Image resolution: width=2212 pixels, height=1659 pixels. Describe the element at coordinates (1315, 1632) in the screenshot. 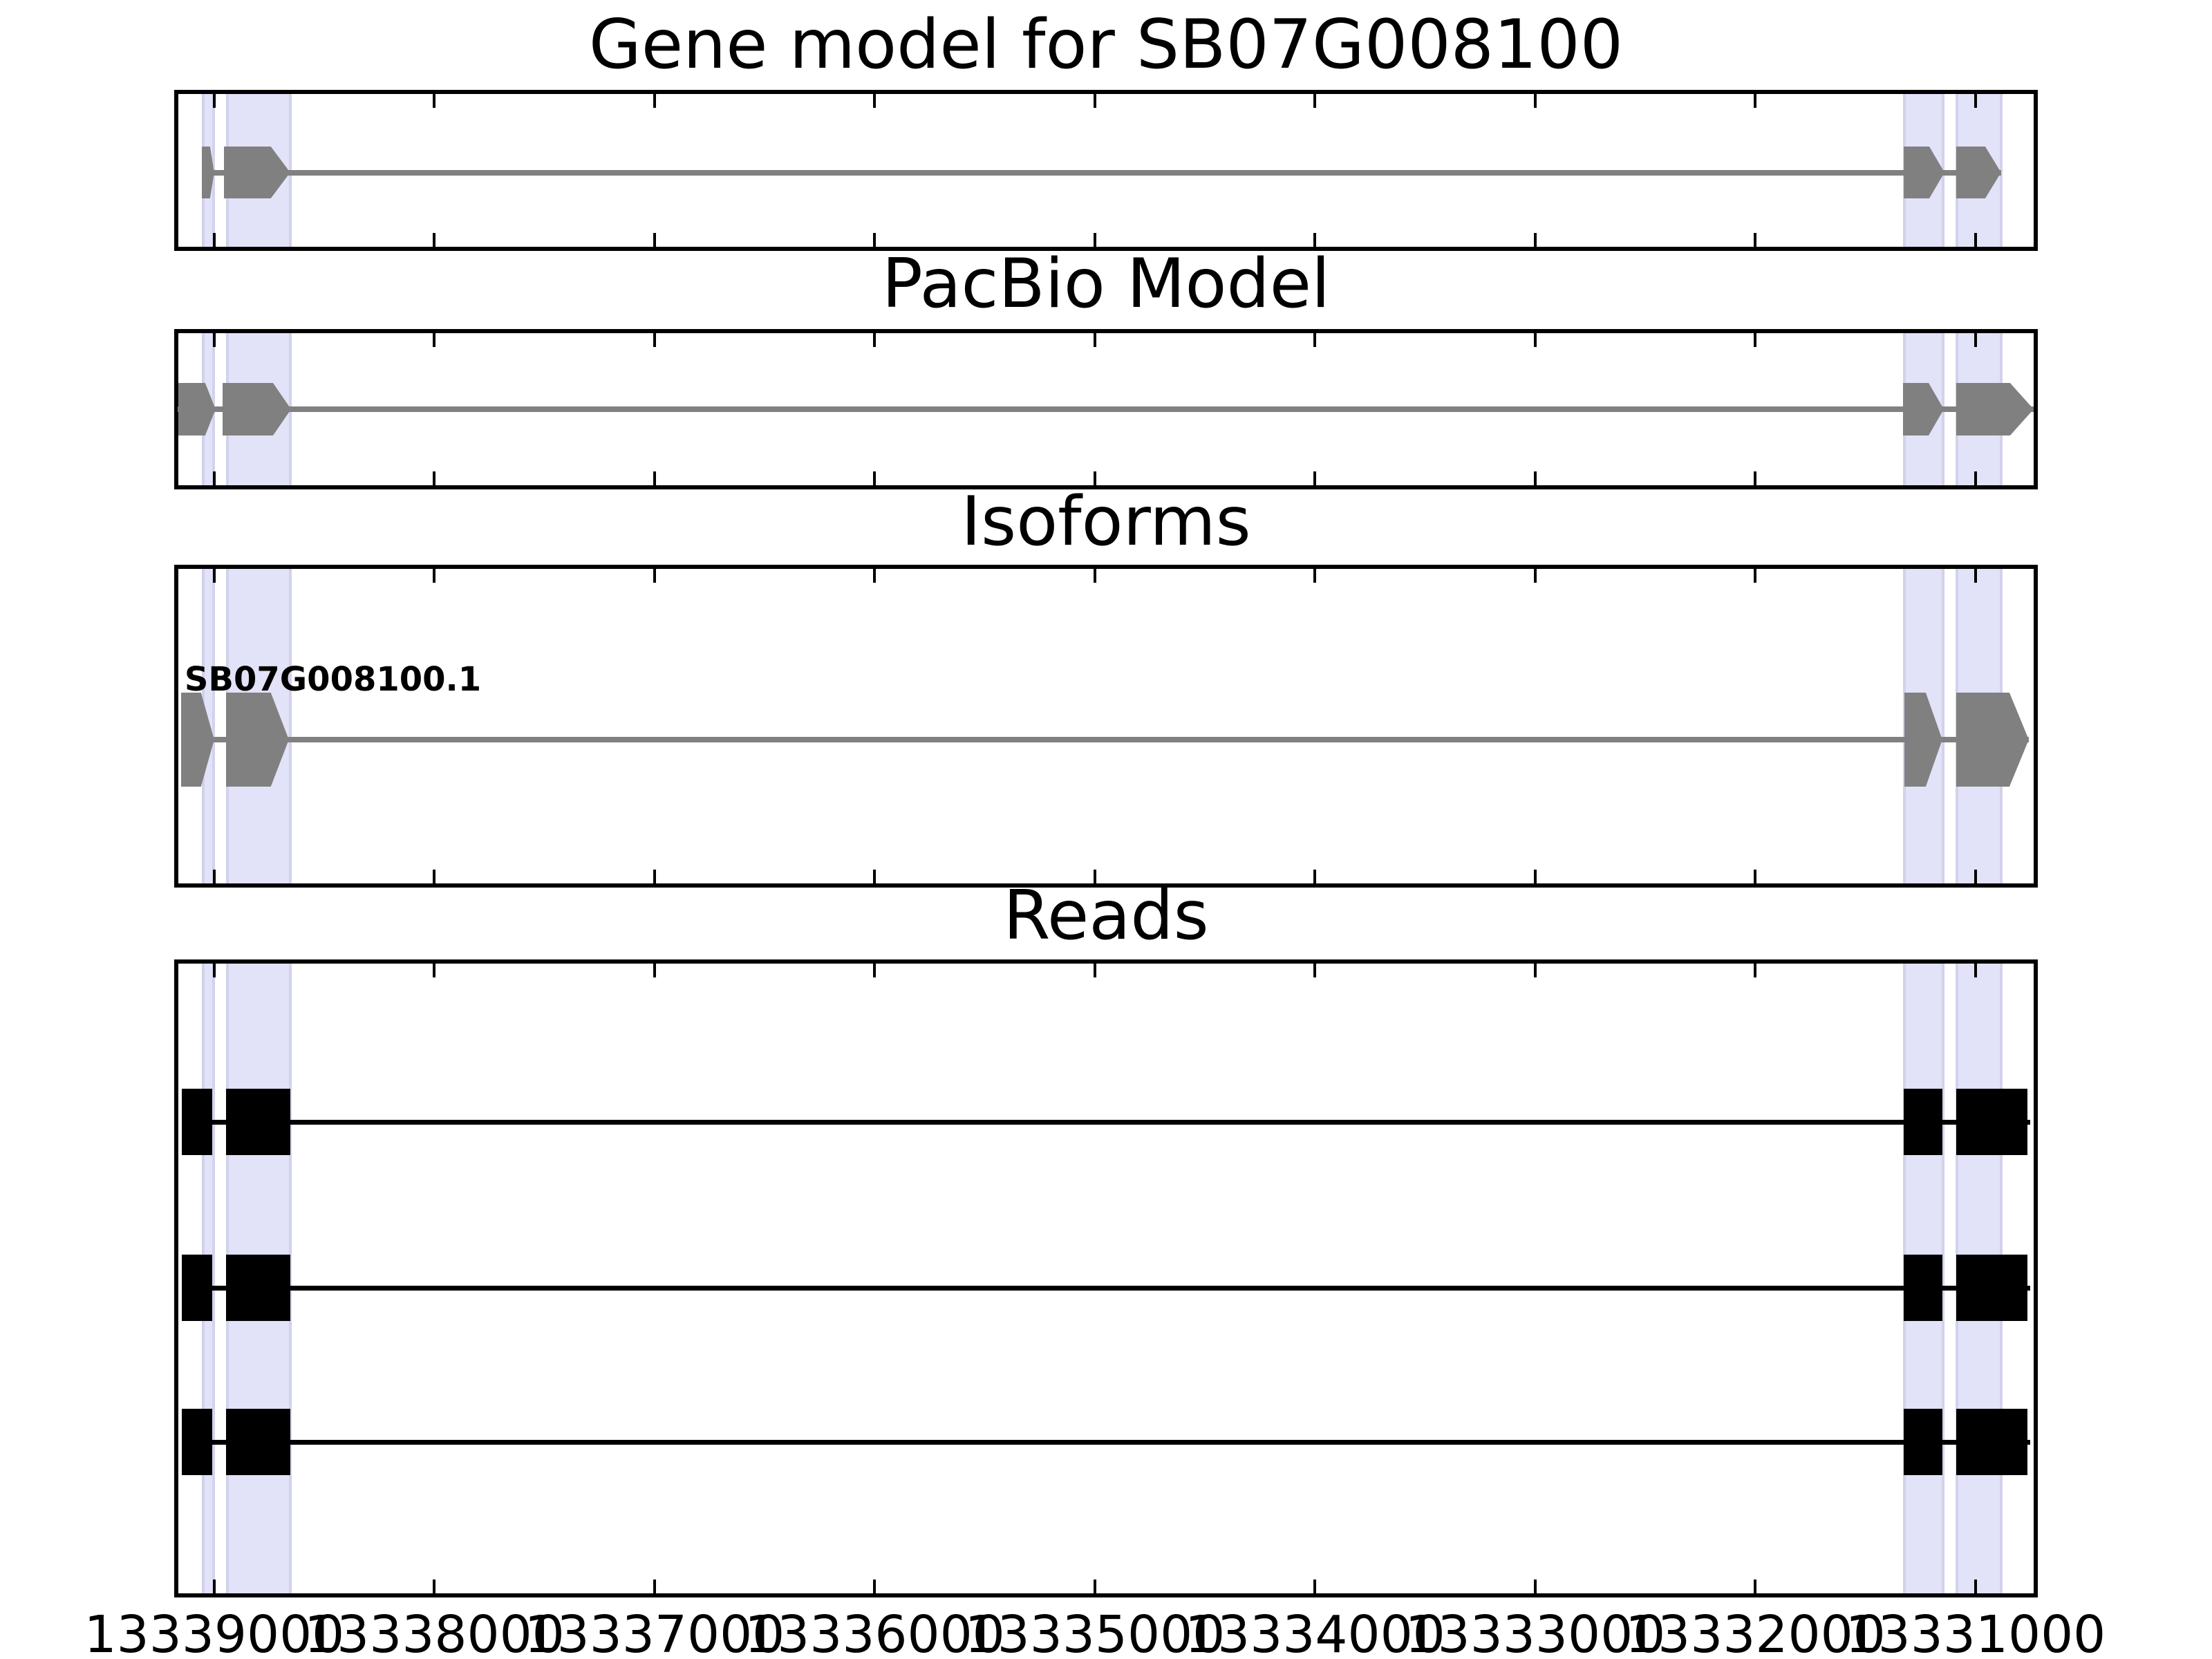

I see `axis-tick-label: 13334000` at that location.